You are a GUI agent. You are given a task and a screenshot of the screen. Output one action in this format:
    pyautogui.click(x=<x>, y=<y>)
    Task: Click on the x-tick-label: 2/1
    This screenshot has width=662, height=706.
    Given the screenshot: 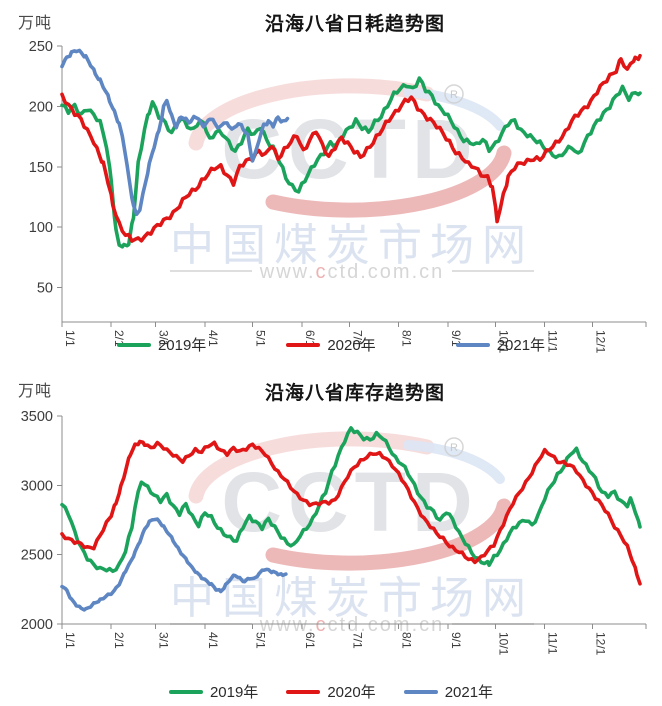 What is the action you would take?
    pyautogui.click(x=119, y=640)
    